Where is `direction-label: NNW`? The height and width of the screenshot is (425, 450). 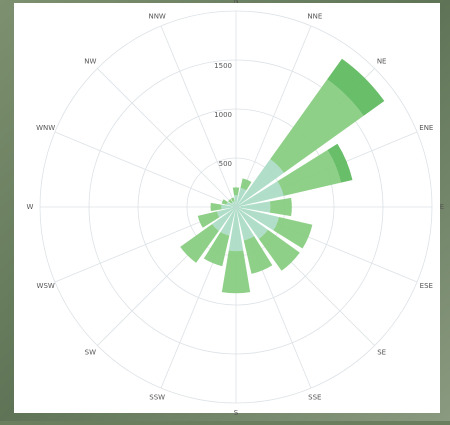
direction-label: NNW is located at coordinates (156, 17).